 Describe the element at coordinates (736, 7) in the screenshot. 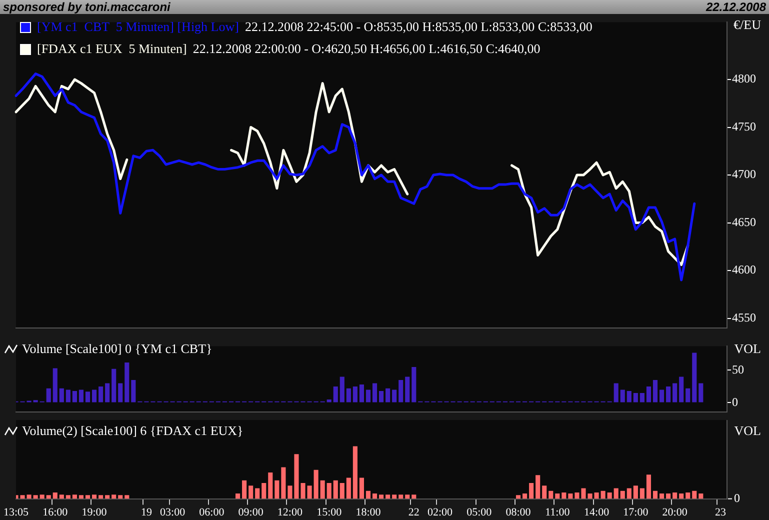

I see `chart-subtitle: 22.12.2008` at that location.